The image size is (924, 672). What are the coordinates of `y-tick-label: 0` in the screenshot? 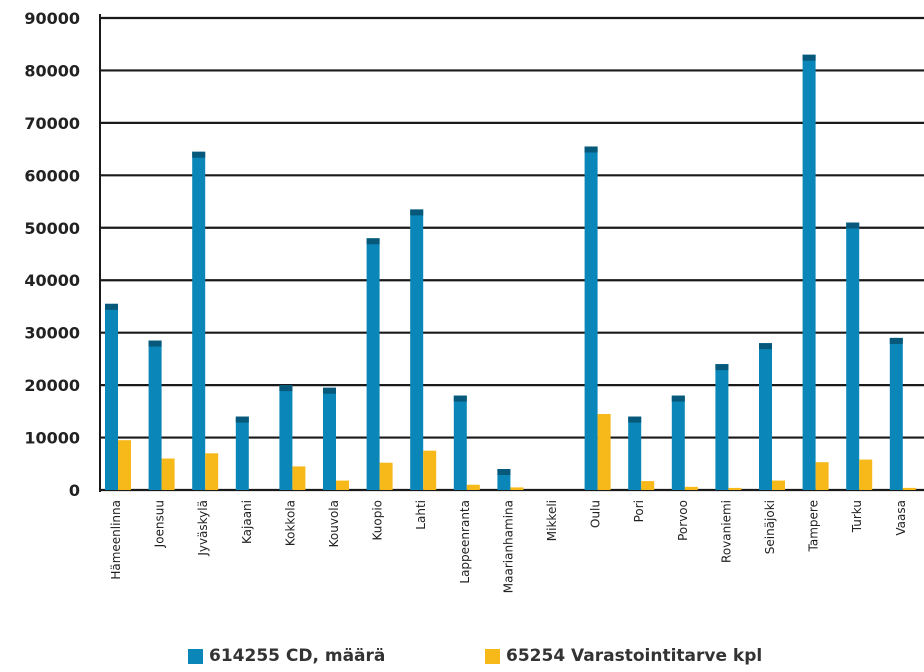 It's located at (74, 490).